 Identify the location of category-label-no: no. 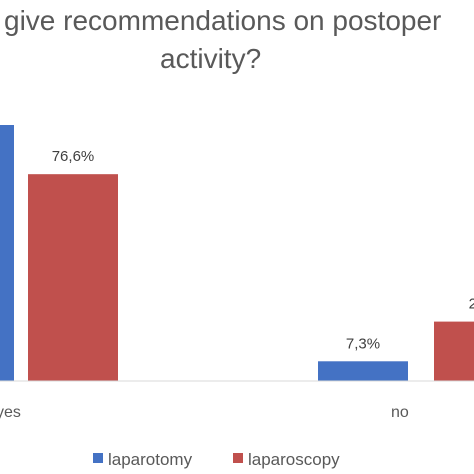
(400, 412).